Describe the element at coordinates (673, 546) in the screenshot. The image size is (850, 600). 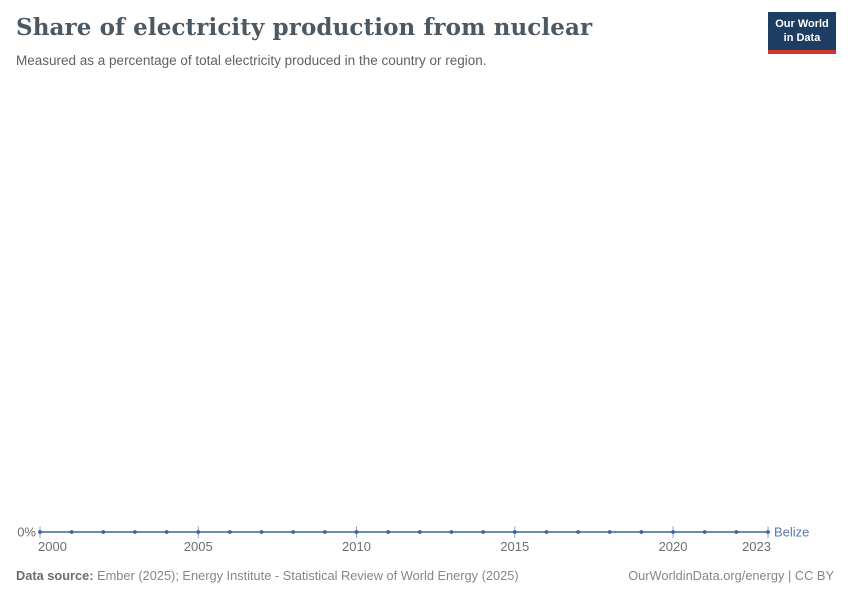
I see `x-axis-label: 2020` at that location.